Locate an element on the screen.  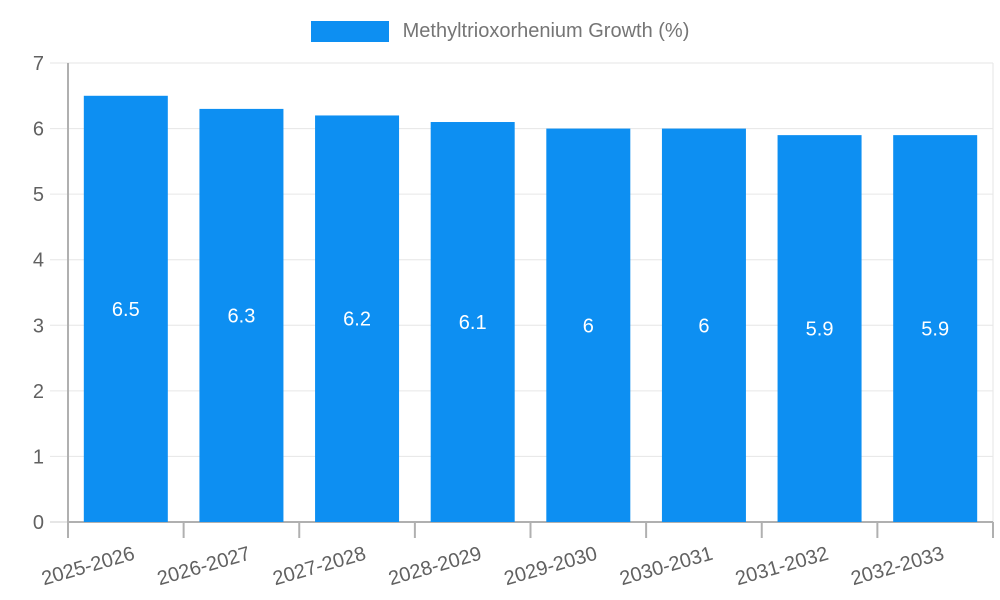
y-axis-label: 7 is located at coordinates (38, 64).